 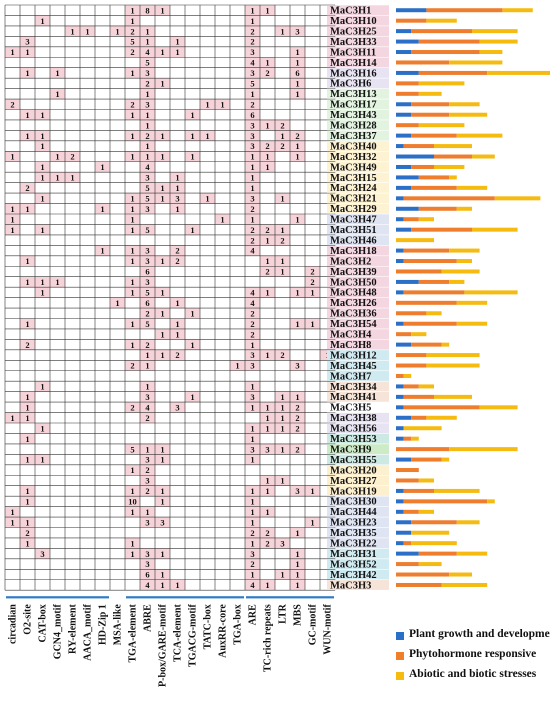 I want to click on gene-label: MaC3H56, so click(x=353, y=429).